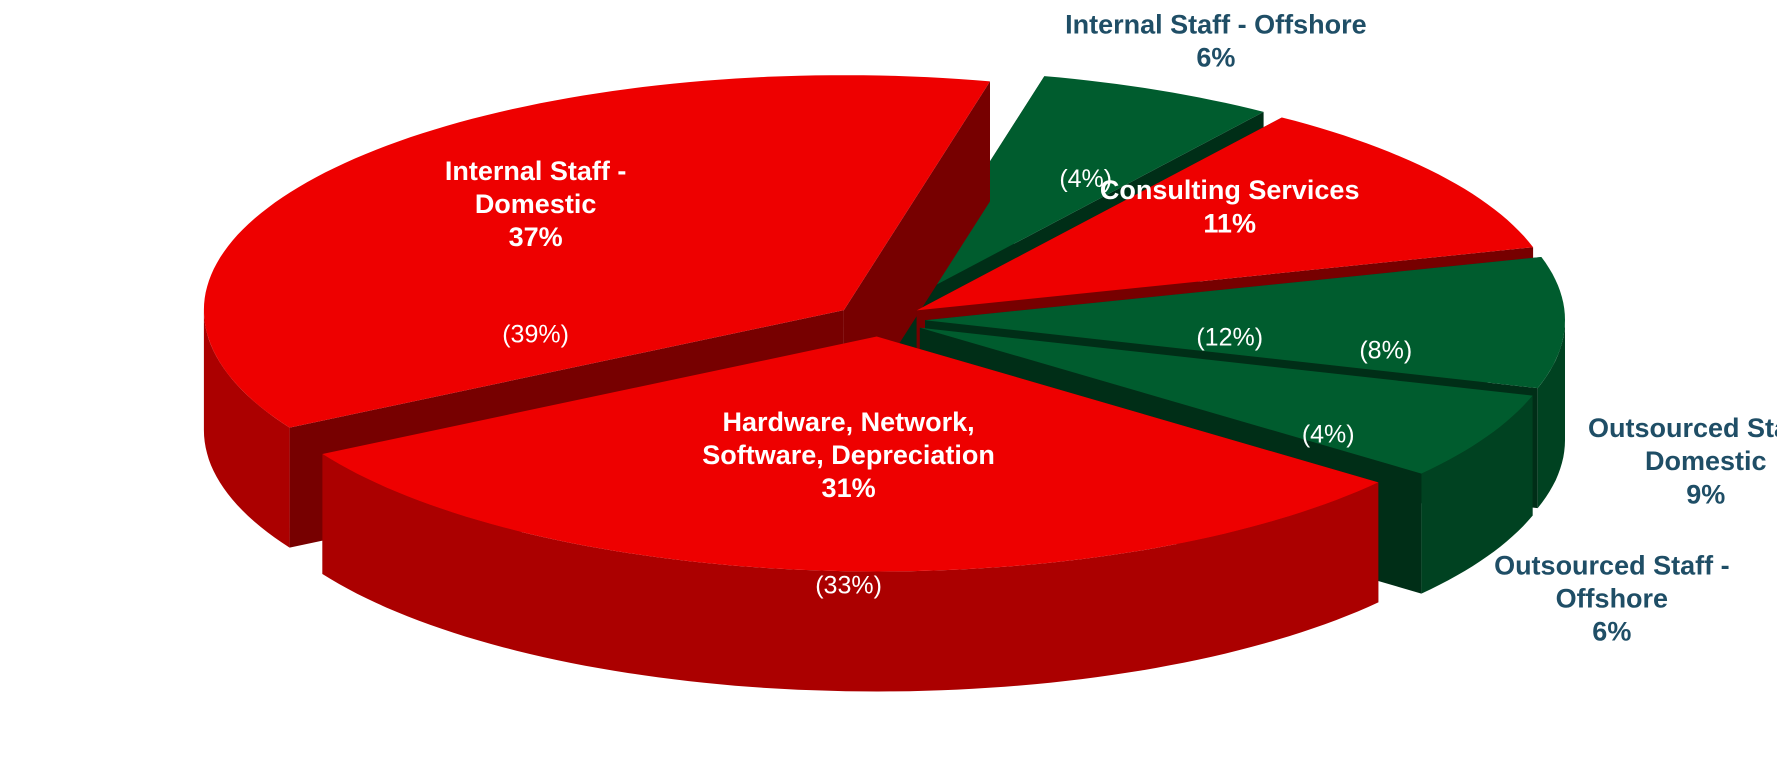 Image resolution: width=1777 pixels, height=773 pixels. Describe the element at coordinates (536, 237) in the screenshot. I see `value-label: 37%` at that location.